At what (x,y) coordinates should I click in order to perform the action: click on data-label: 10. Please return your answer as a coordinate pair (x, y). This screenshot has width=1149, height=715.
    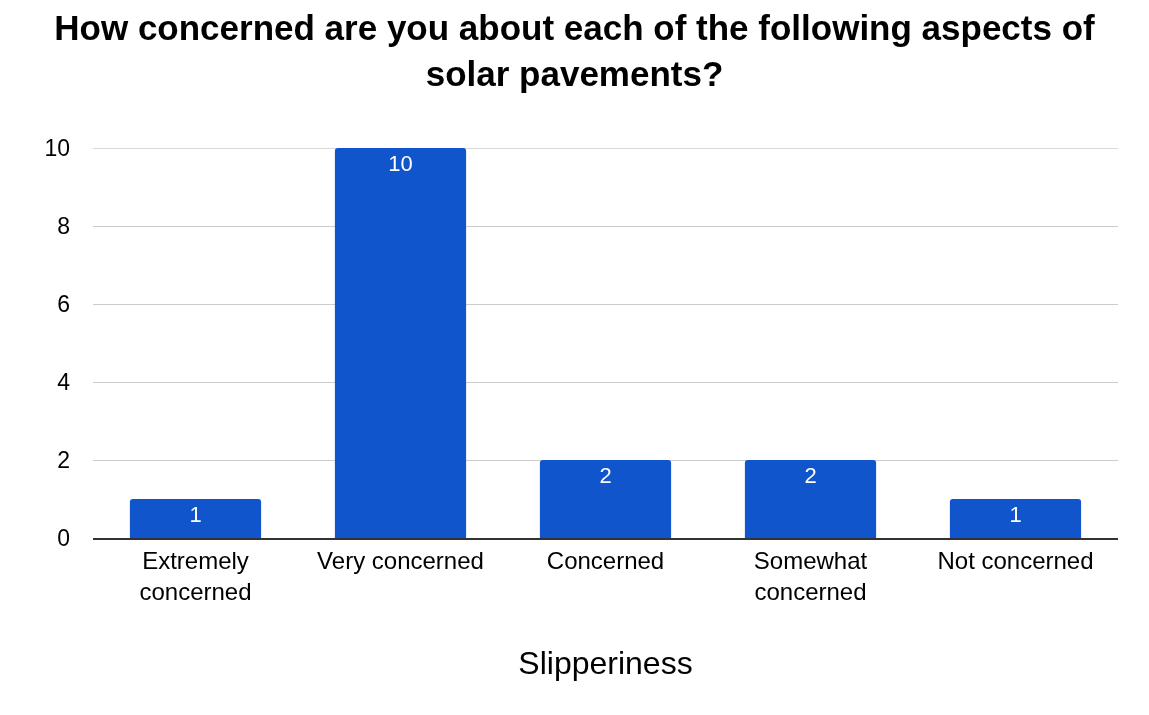
    Looking at the image, I should click on (400, 163).